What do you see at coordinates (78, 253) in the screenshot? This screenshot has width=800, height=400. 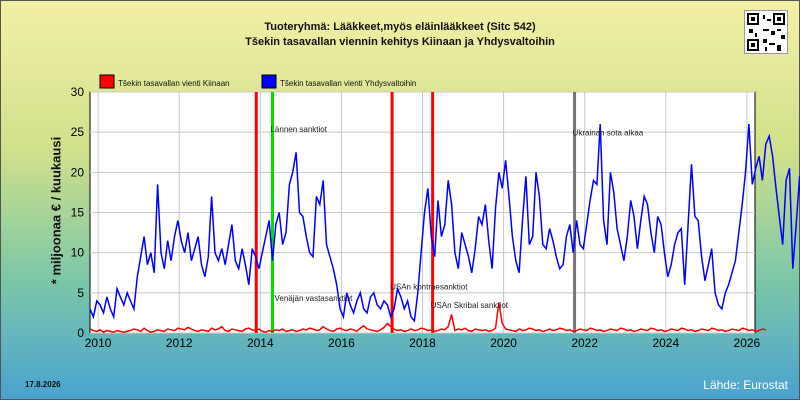 I see `y-tick-label: 10` at bounding box center [78, 253].